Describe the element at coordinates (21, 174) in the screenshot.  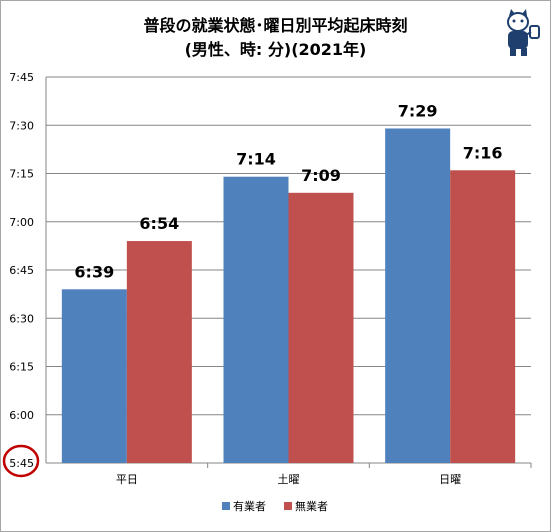
I see `y-tick-label: 7:15` at that location.